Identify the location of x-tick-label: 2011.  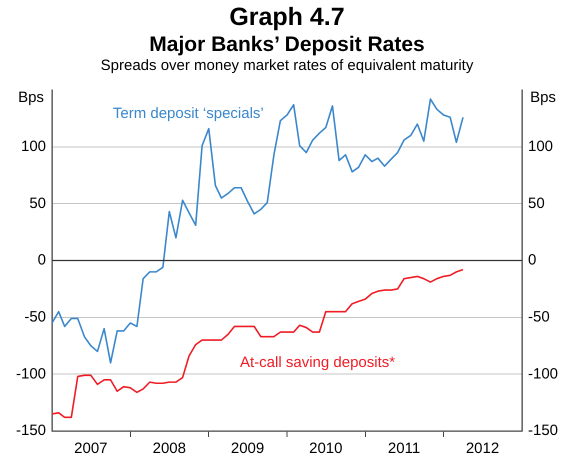
(404, 449).